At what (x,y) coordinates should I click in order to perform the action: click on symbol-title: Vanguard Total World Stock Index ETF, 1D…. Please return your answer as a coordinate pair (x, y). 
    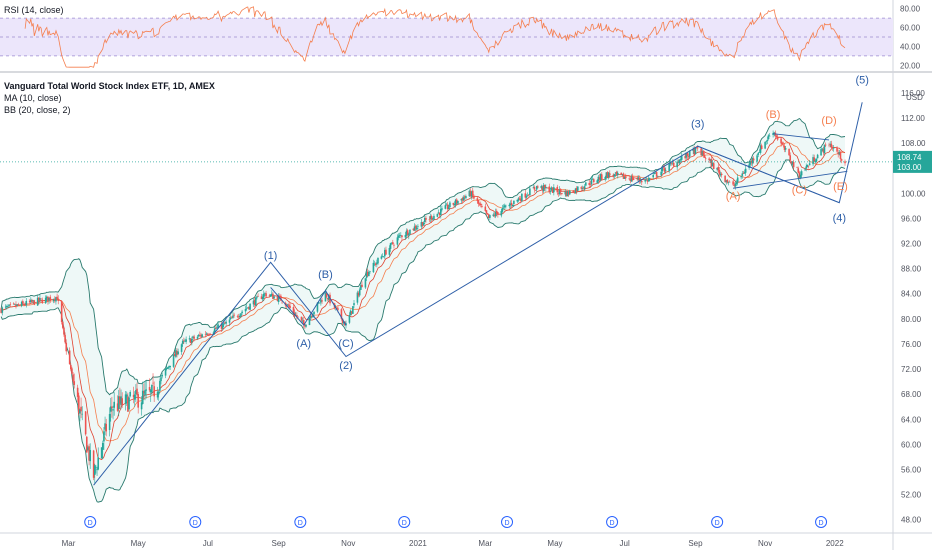
    Looking at the image, I should click on (109, 86).